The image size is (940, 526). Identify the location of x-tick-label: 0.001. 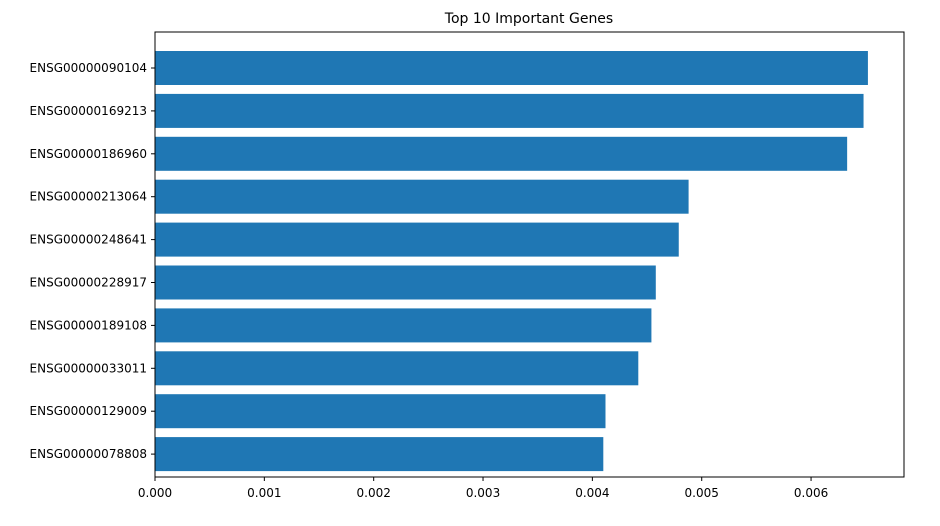
(264, 493).